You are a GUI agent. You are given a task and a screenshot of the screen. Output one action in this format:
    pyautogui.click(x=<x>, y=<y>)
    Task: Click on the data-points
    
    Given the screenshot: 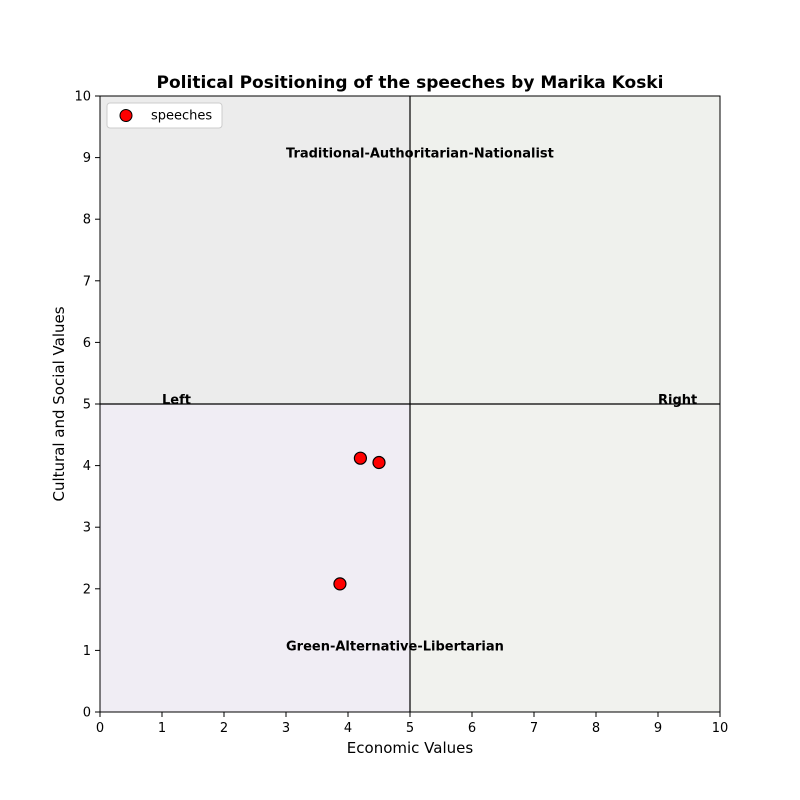 What is the action you would take?
    pyautogui.click(x=359, y=521)
    